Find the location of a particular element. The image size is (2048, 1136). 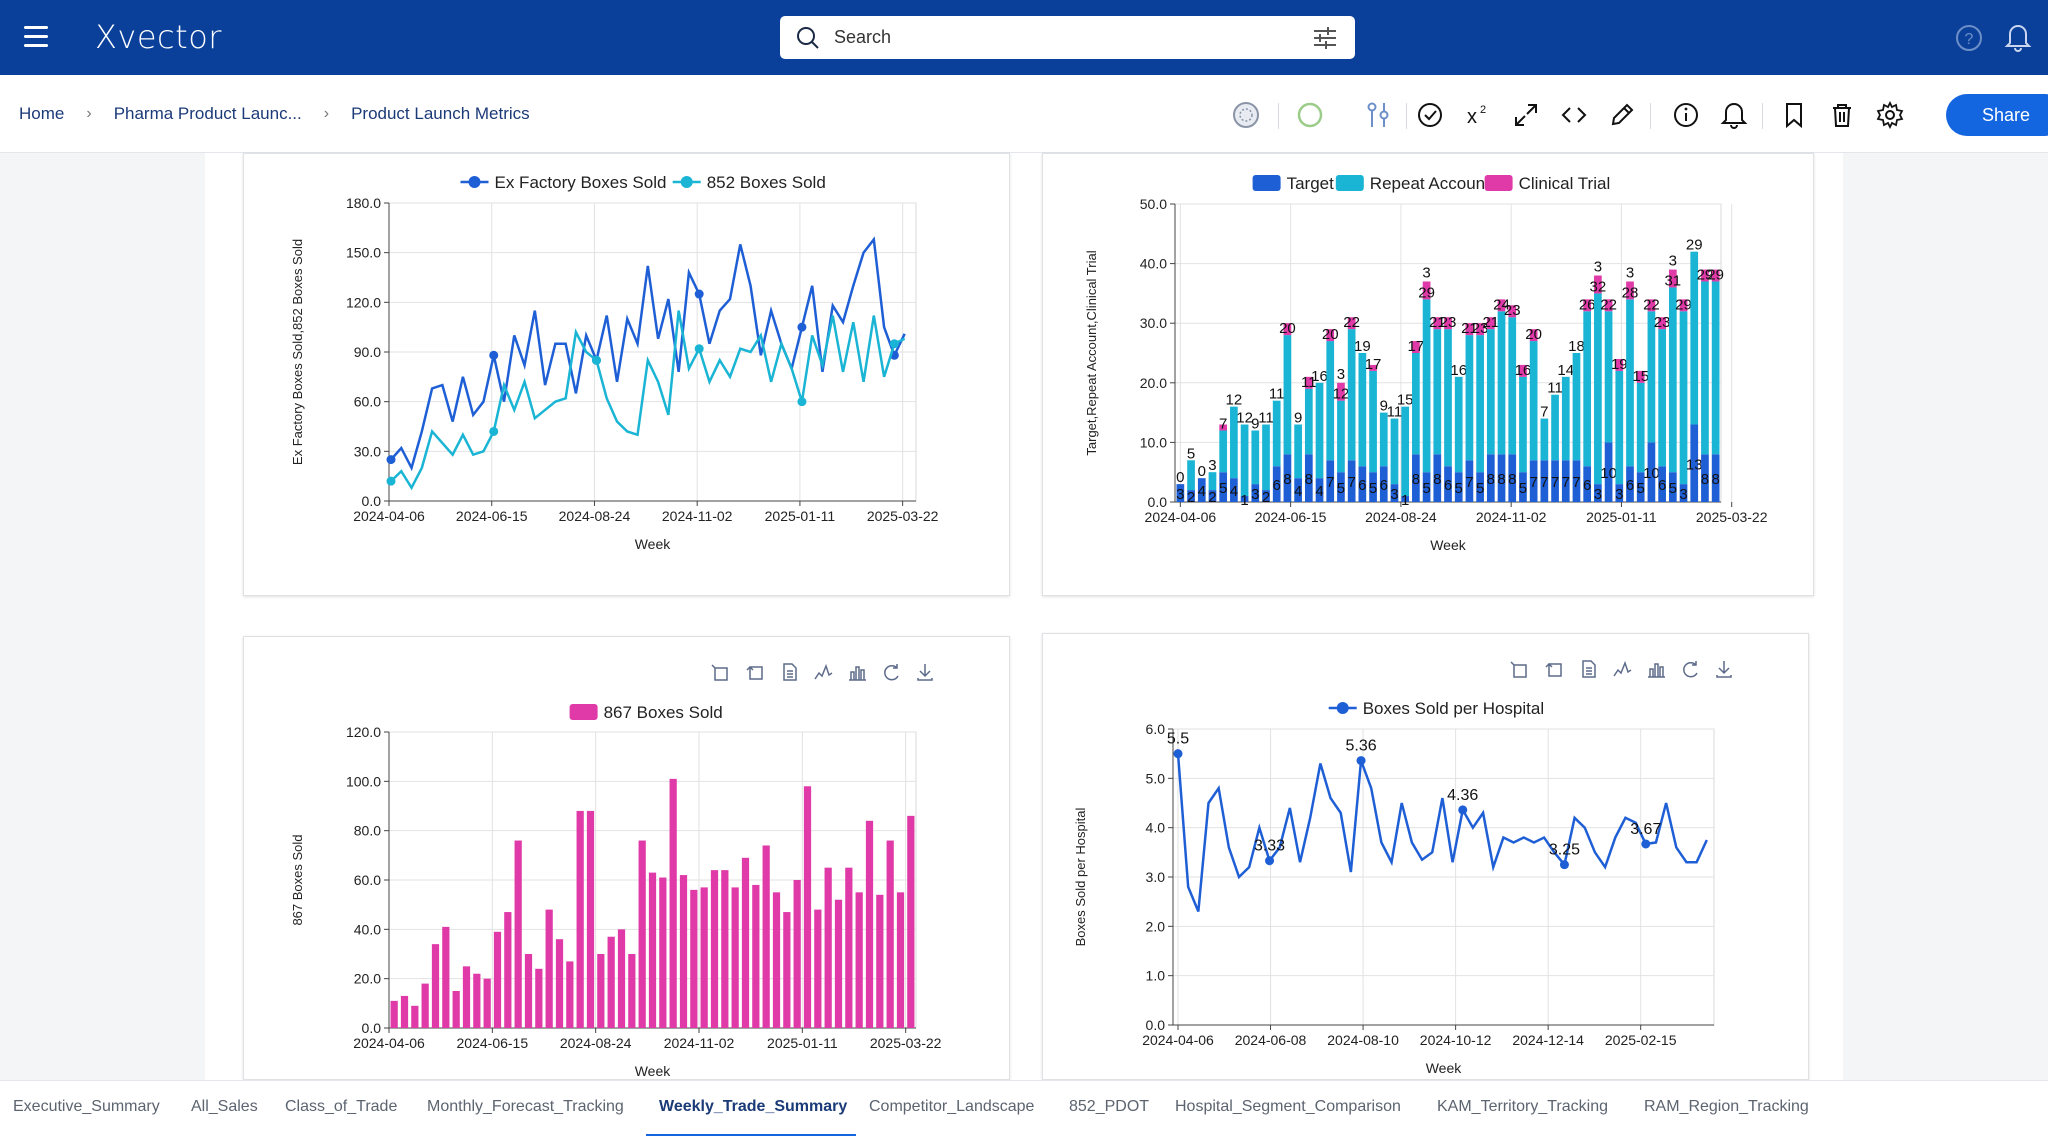

tab-852-pdot: 852_PDOT is located at coordinates (1109, 1106).